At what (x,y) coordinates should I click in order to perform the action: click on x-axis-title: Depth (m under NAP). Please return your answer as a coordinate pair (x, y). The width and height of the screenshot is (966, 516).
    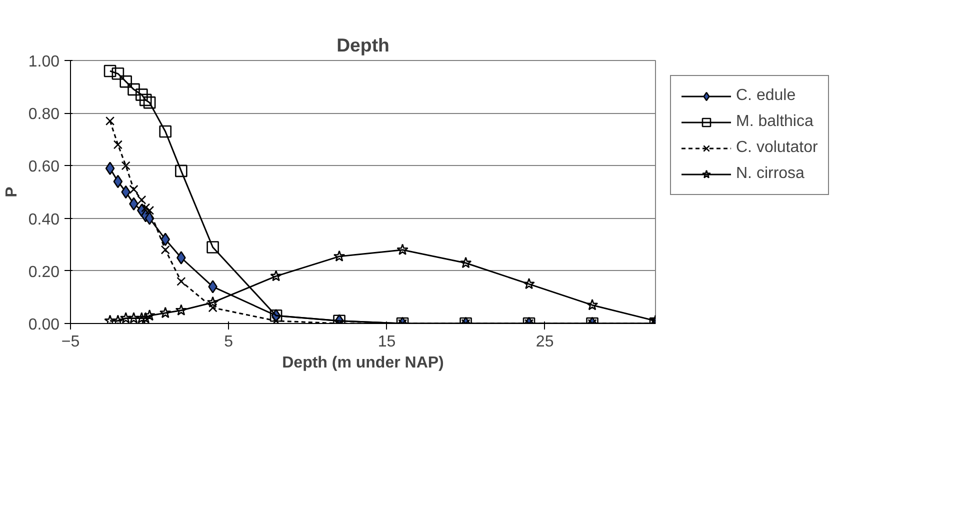
    Looking at the image, I should click on (363, 363).